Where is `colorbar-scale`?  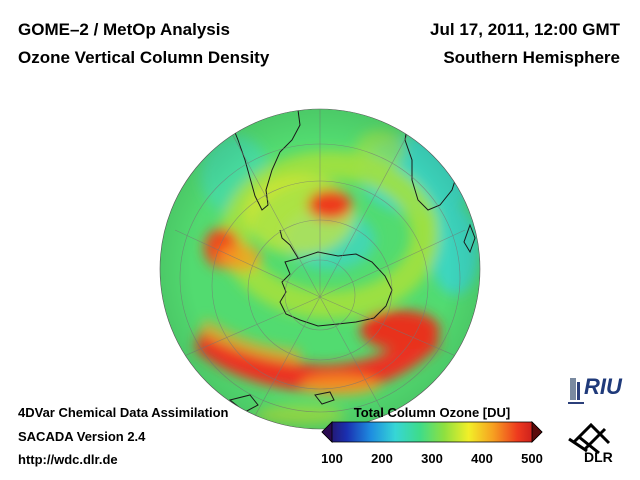 colorbar-scale is located at coordinates (432, 432).